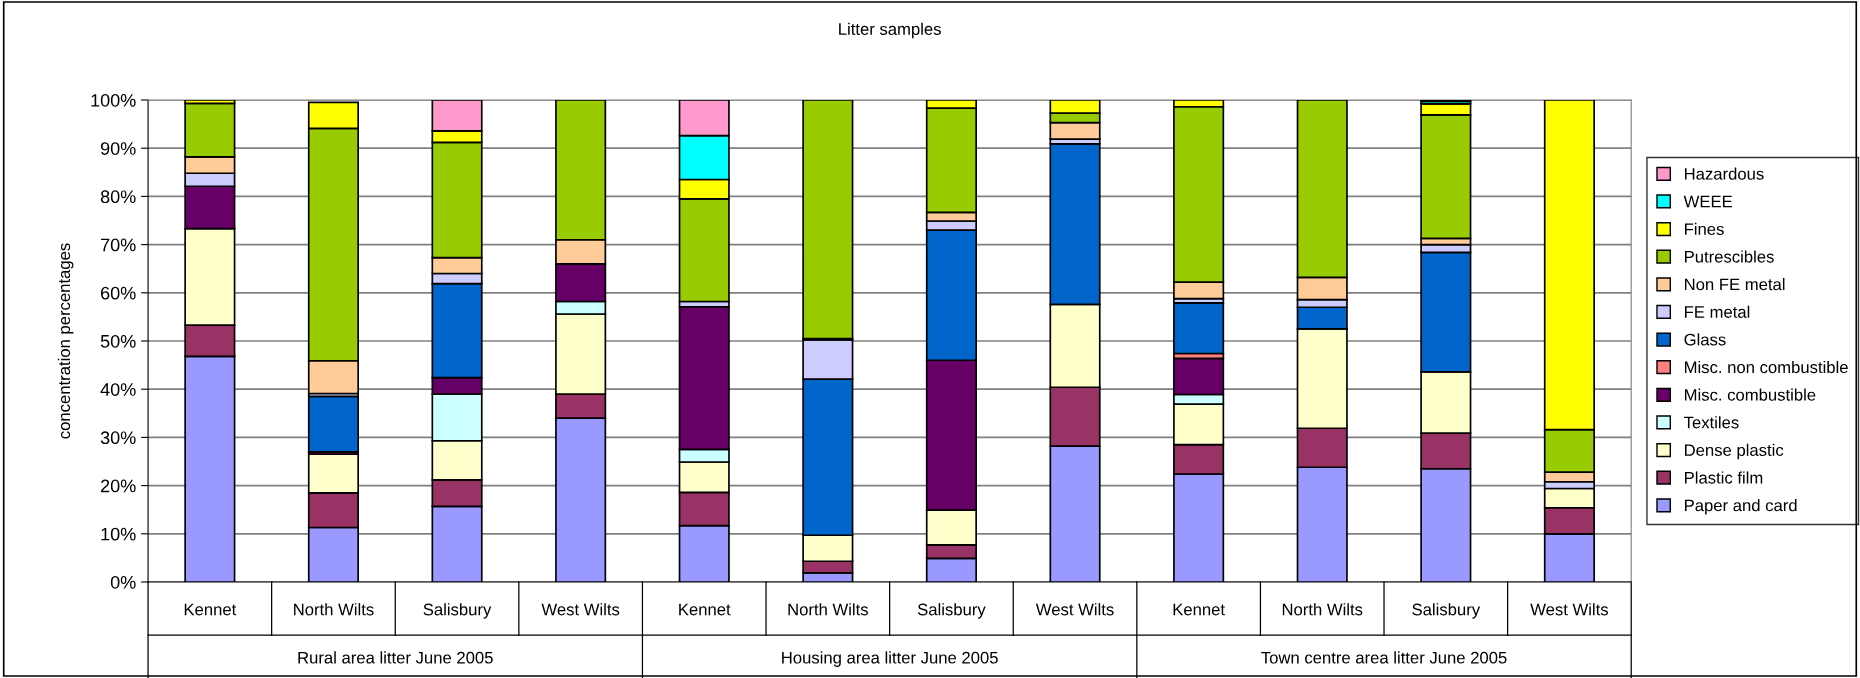  What do you see at coordinates (1766, 367) in the screenshot?
I see `legend-label: Misc. non combustible` at bounding box center [1766, 367].